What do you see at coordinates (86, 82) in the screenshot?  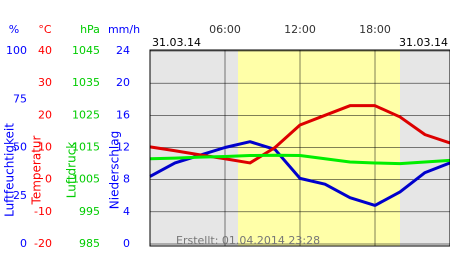 I see `y-tick-label: 1035` at bounding box center [86, 82].